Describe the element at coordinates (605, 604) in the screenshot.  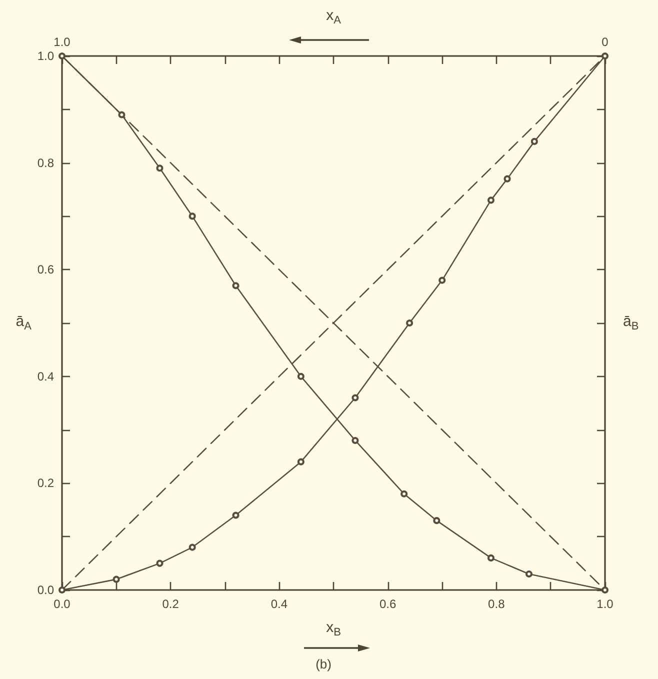
I see `x-tick-label: 1.0` at that location.